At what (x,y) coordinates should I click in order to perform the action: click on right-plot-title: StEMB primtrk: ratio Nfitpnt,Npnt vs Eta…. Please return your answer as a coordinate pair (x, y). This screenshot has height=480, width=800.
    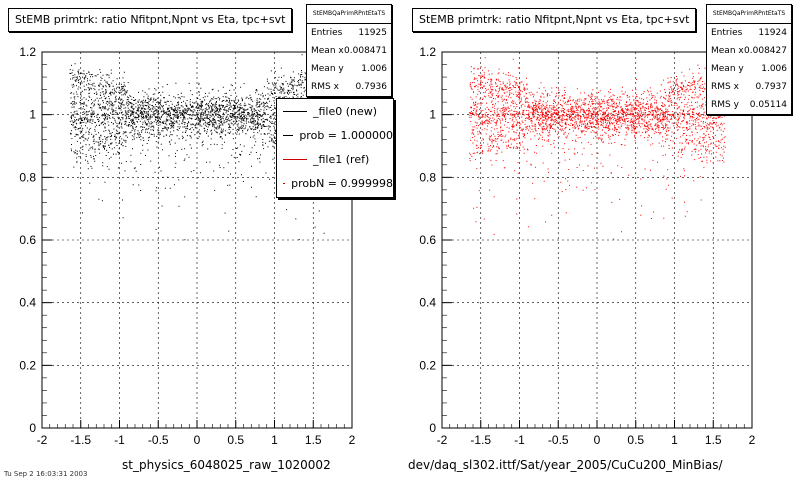
    Looking at the image, I should click on (554, 20).